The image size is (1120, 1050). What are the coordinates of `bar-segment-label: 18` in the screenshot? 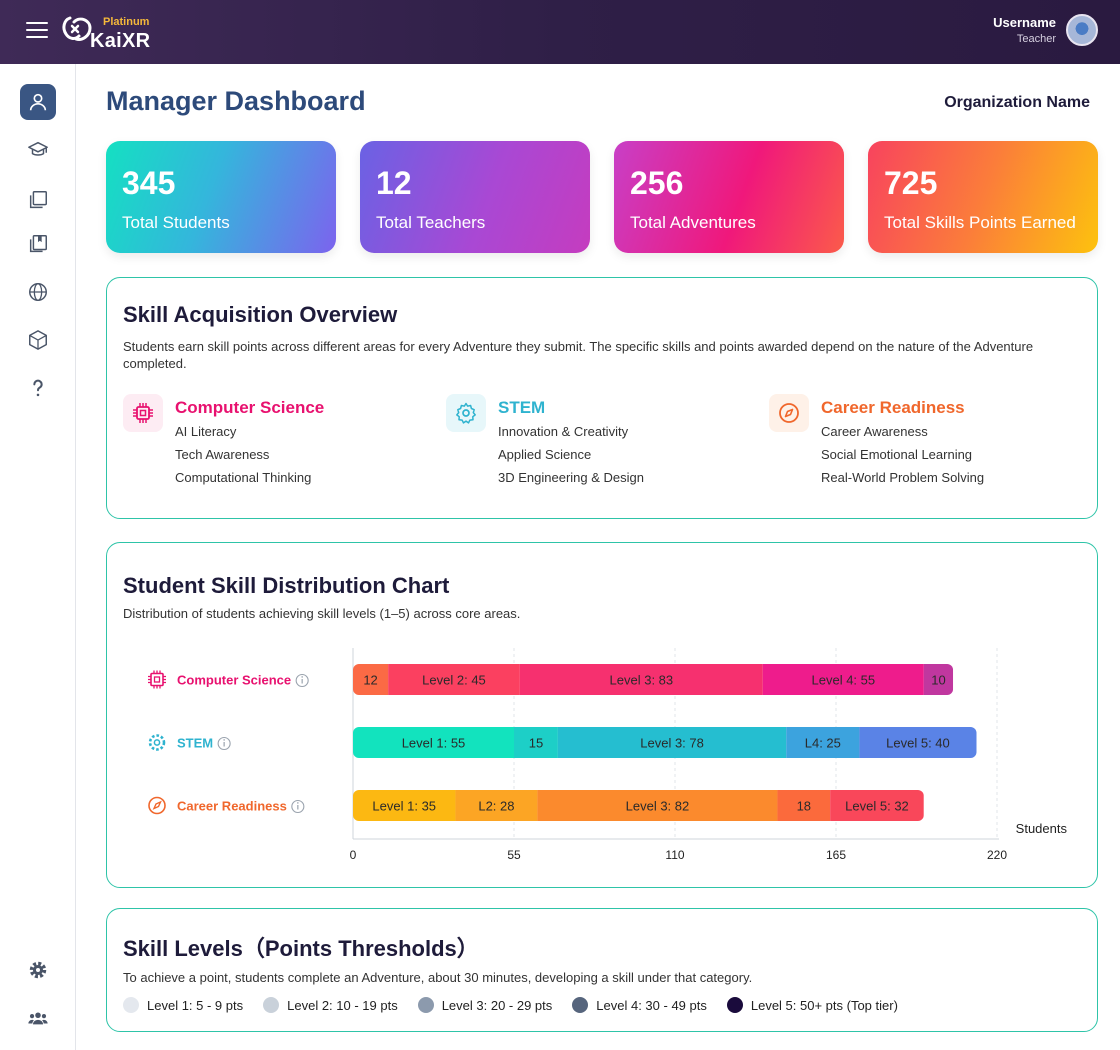 It's located at (804, 806).